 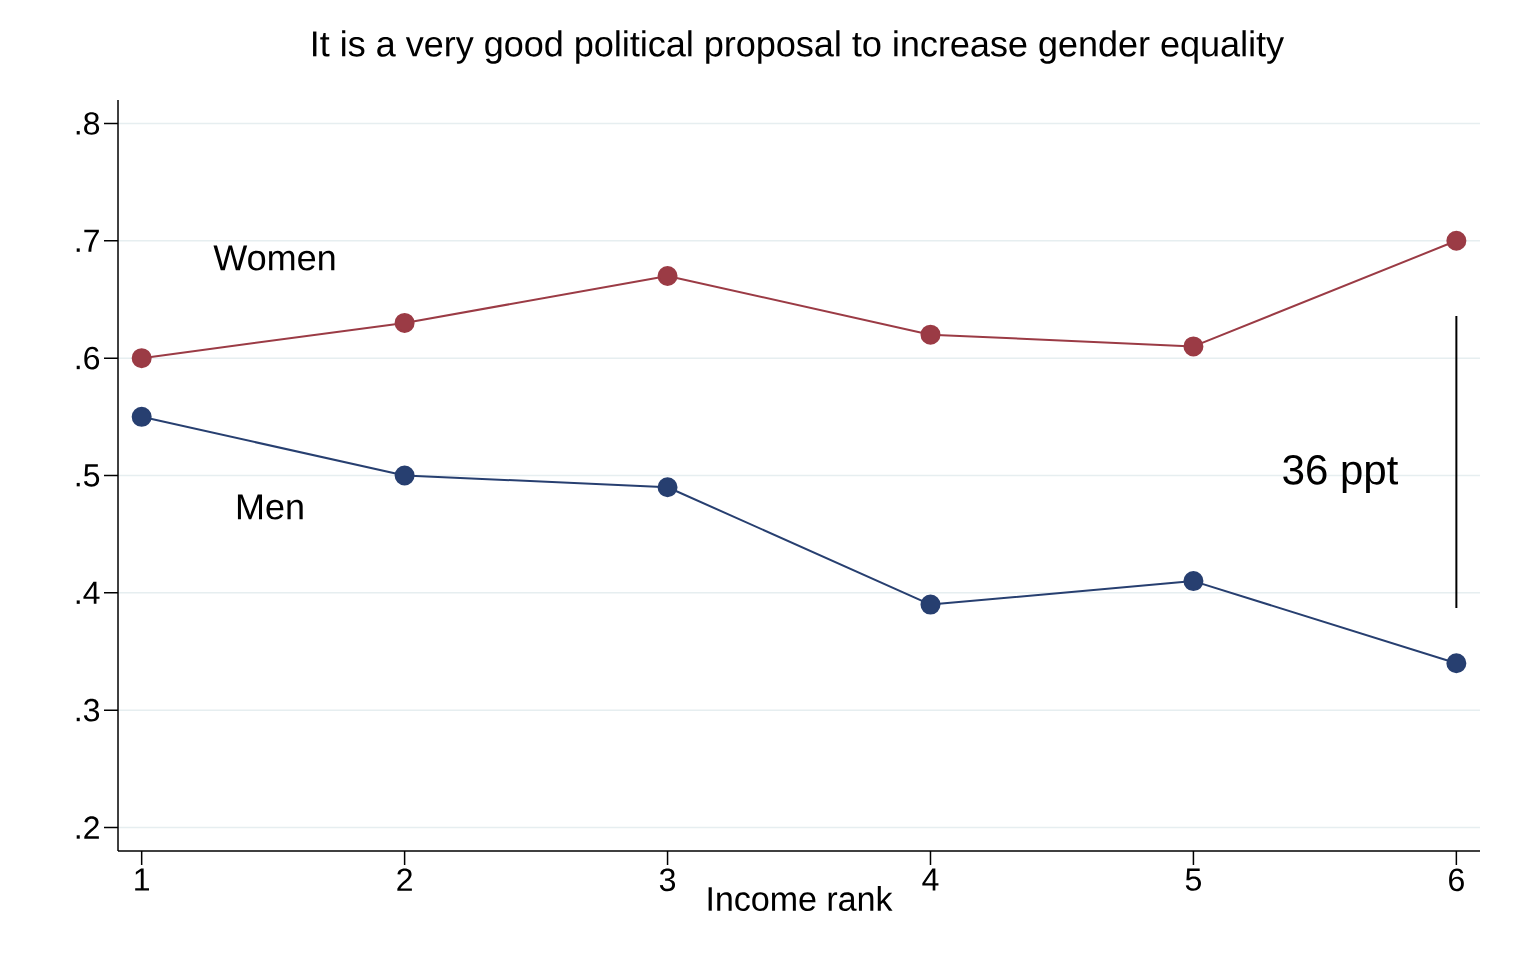 I want to click on y-tick-label: .8, so click(x=88, y=123).